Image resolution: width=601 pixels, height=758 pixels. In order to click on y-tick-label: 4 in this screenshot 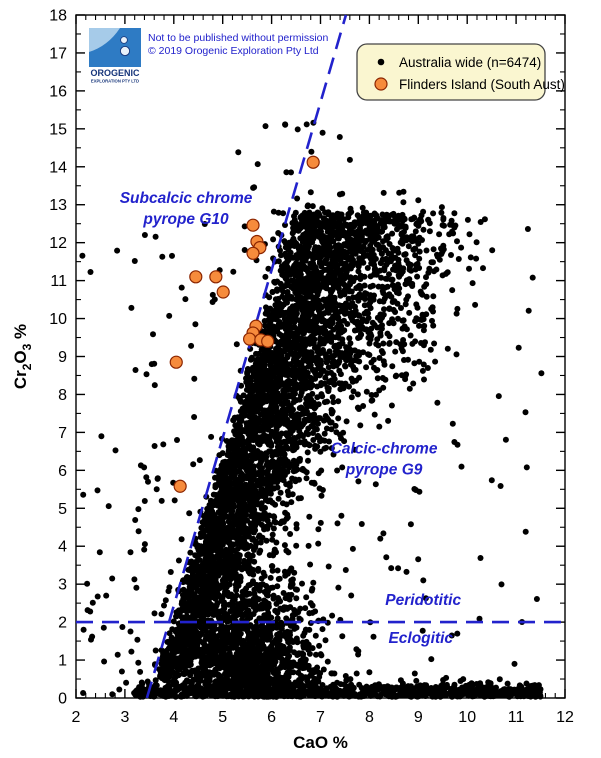, I will do `click(62, 547)`.